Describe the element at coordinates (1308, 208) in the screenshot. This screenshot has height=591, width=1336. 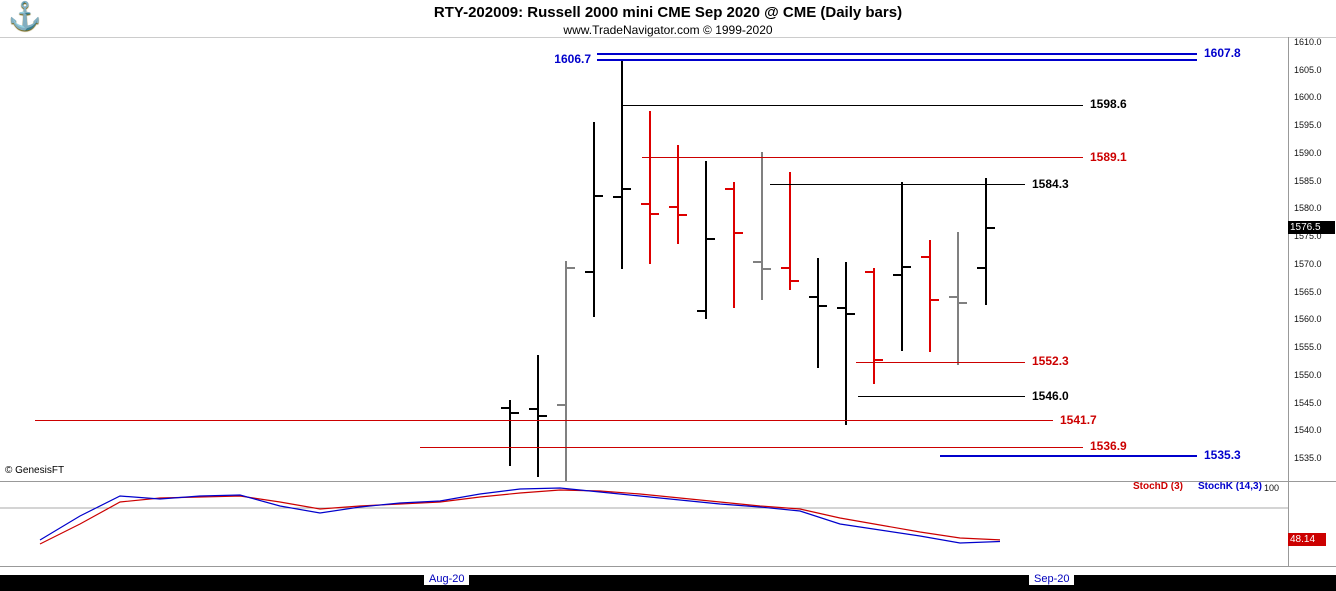
I see `y-axis-tick-label: 1580.0` at that location.